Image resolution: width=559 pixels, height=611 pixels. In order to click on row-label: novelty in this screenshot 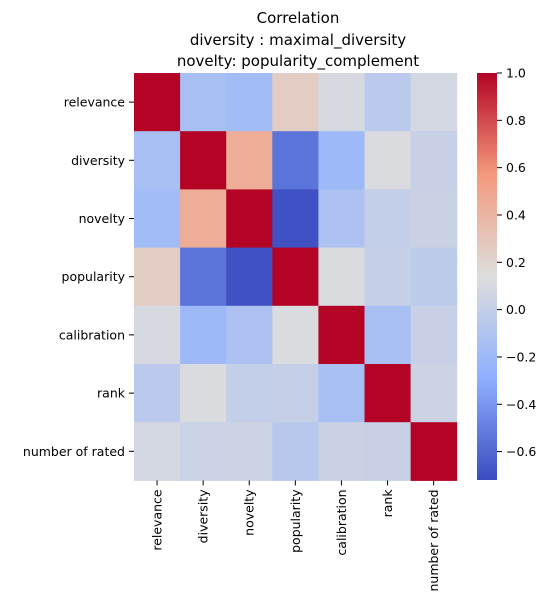, I will do `click(102, 218)`.